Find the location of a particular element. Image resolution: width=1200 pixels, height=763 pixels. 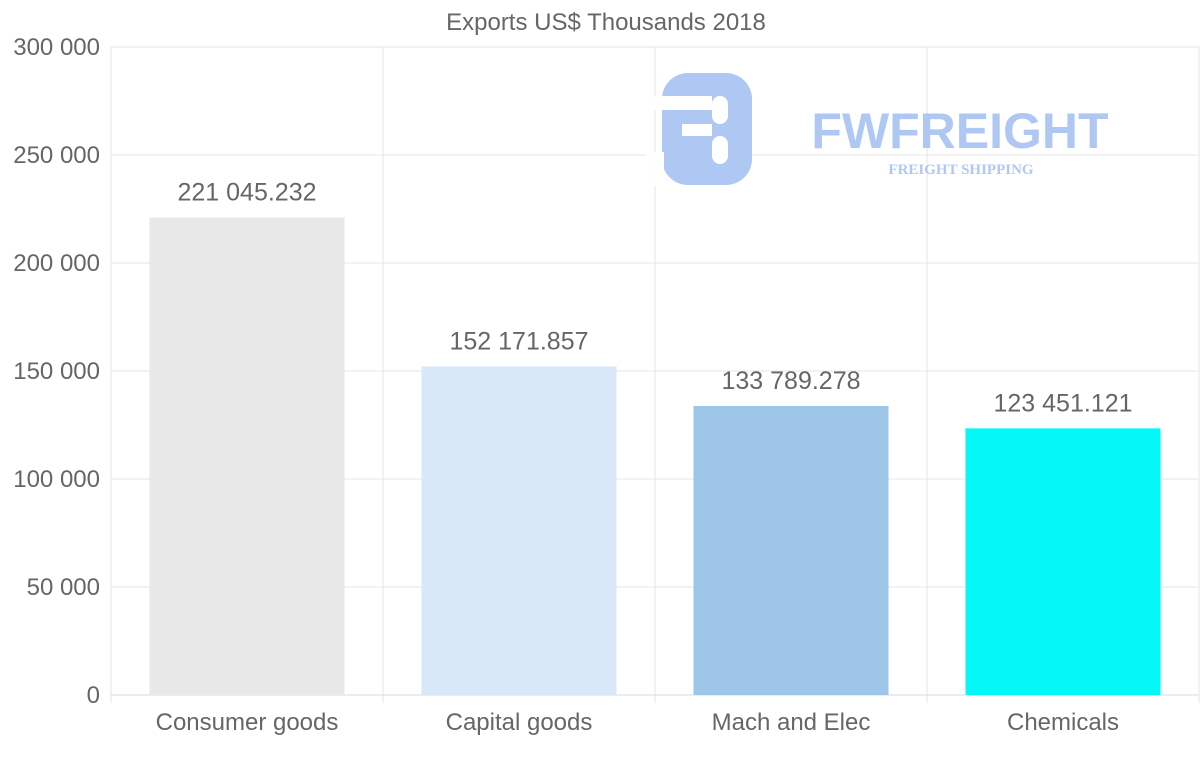

data-label: 133 789.278 is located at coordinates (790, 381).